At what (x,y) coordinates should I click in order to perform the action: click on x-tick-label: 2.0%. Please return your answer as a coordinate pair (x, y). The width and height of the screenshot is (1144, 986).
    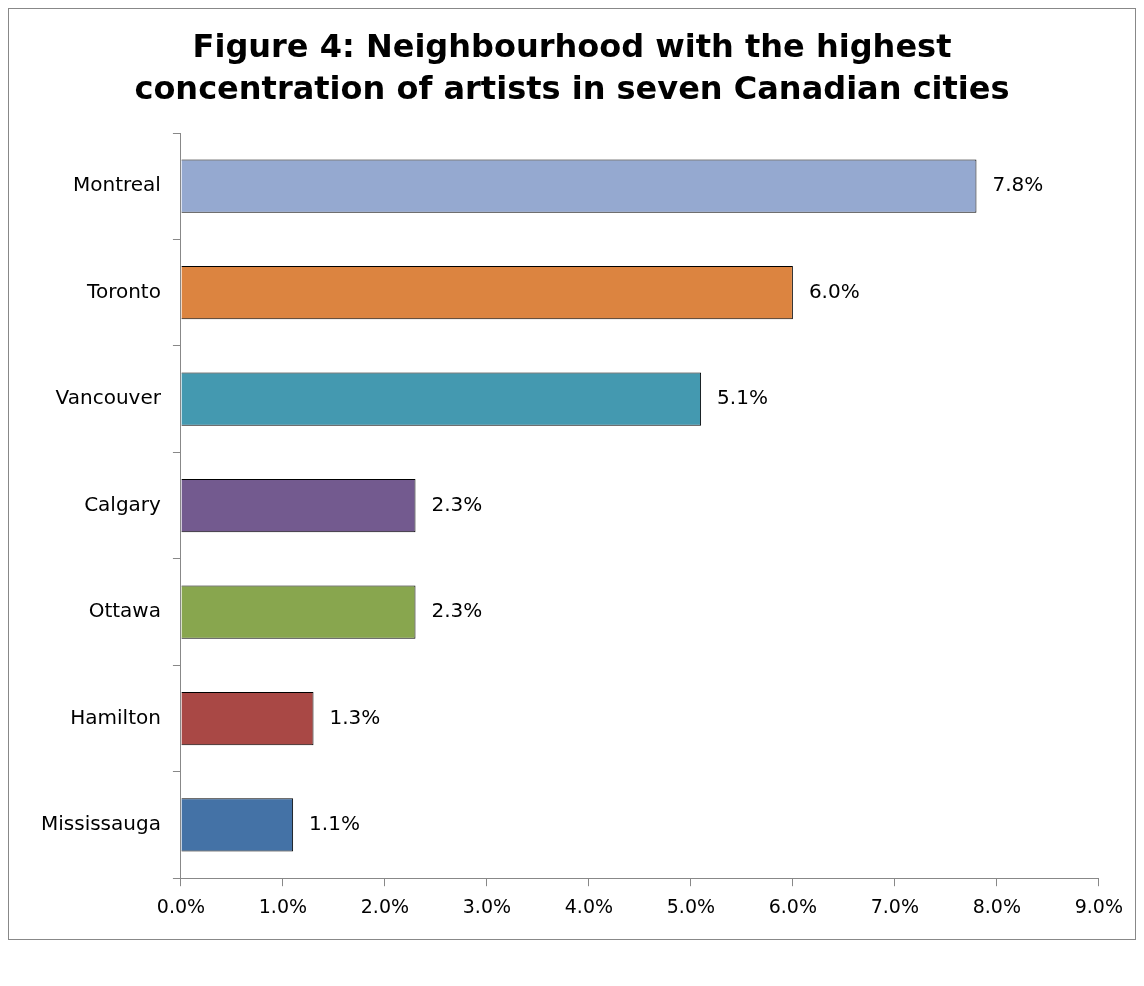
    Looking at the image, I should click on (385, 905).